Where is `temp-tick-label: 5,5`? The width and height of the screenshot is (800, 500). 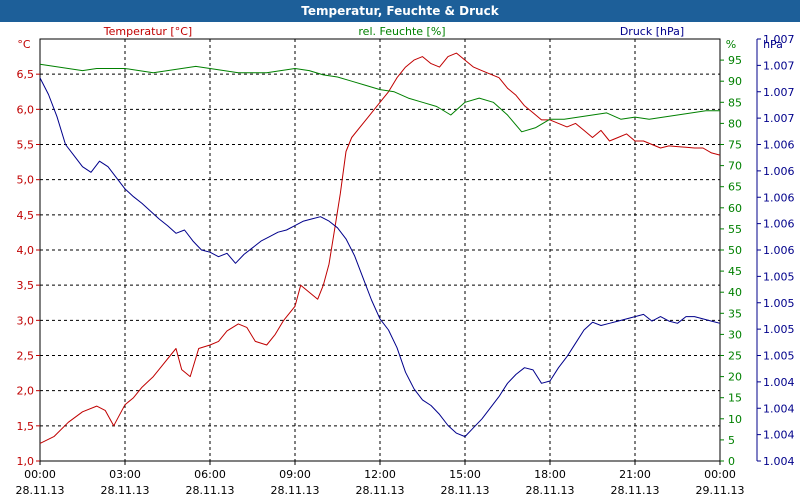 temp-tick-label: 5,5 is located at coordinates (26, 145).